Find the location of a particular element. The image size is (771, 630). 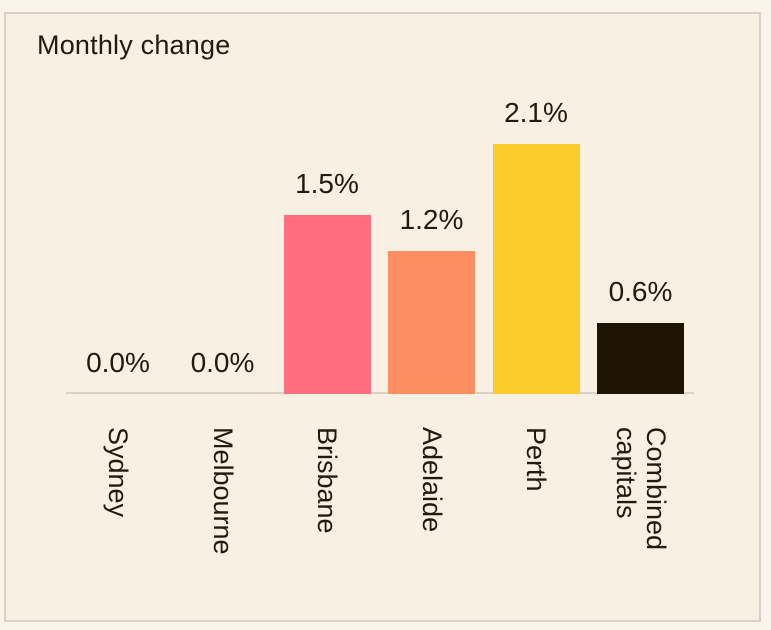

bar-brisbane is located at coordinates (327, 304).